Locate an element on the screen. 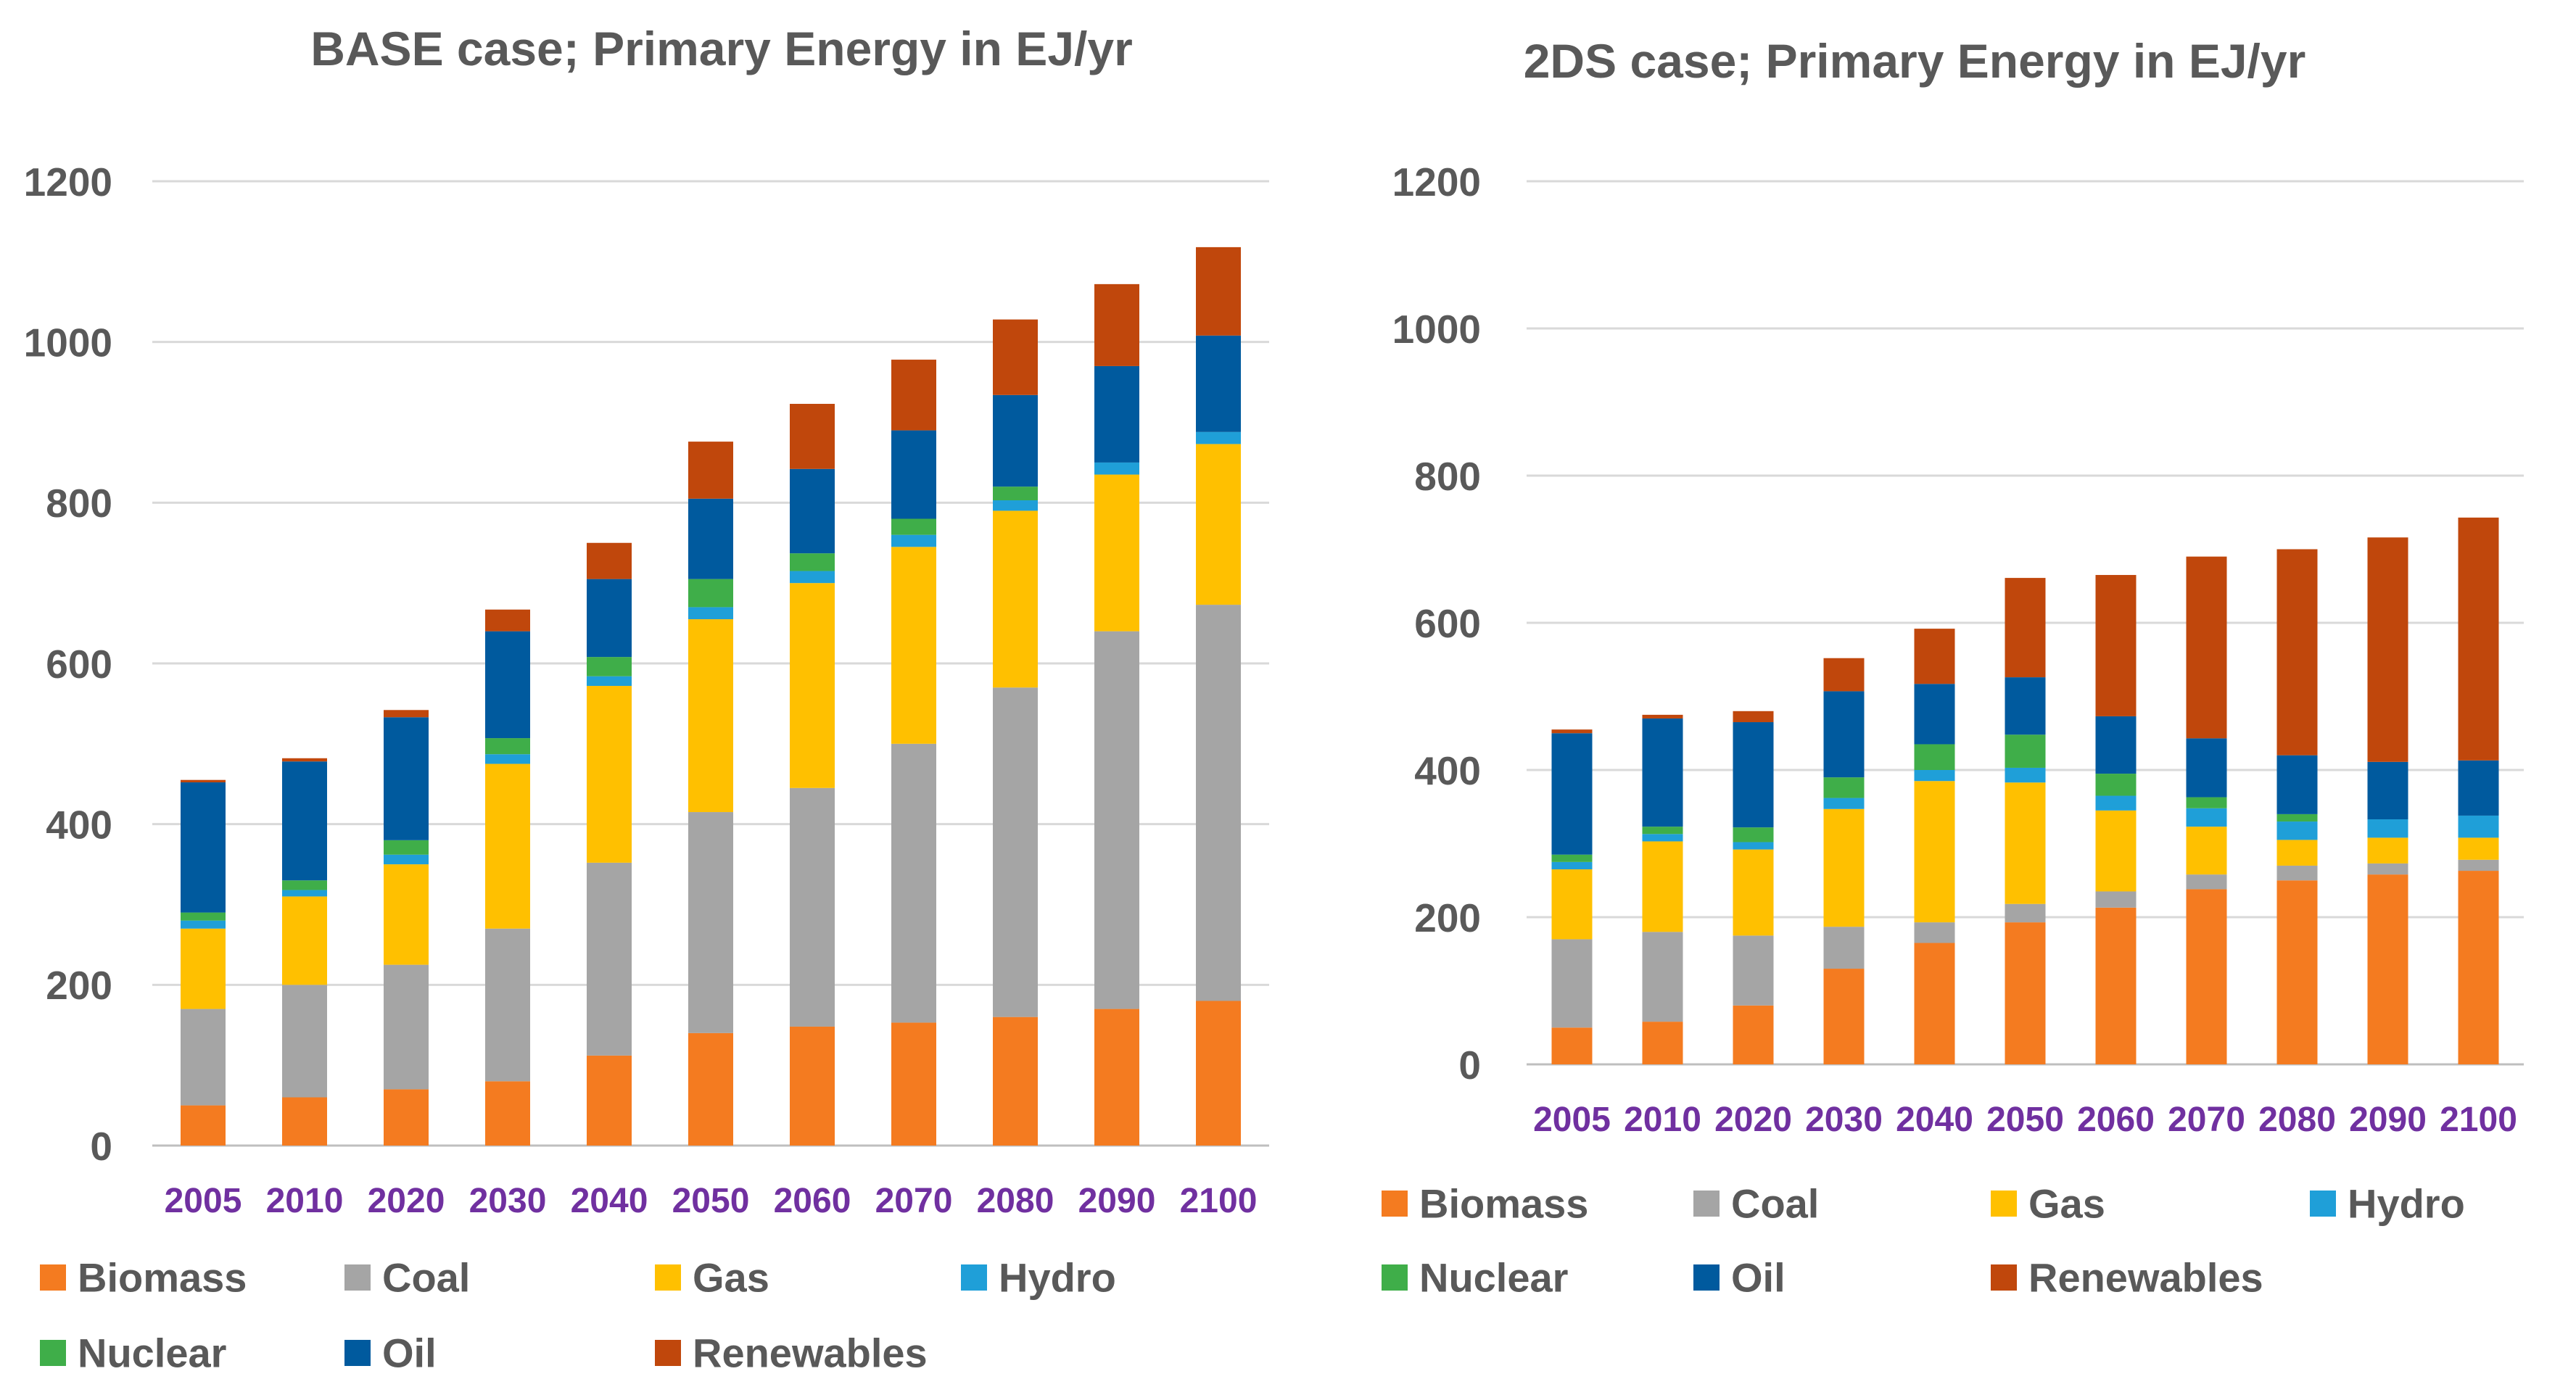  bar-segment-oil-2040 is located at coordinates (1934, 714).